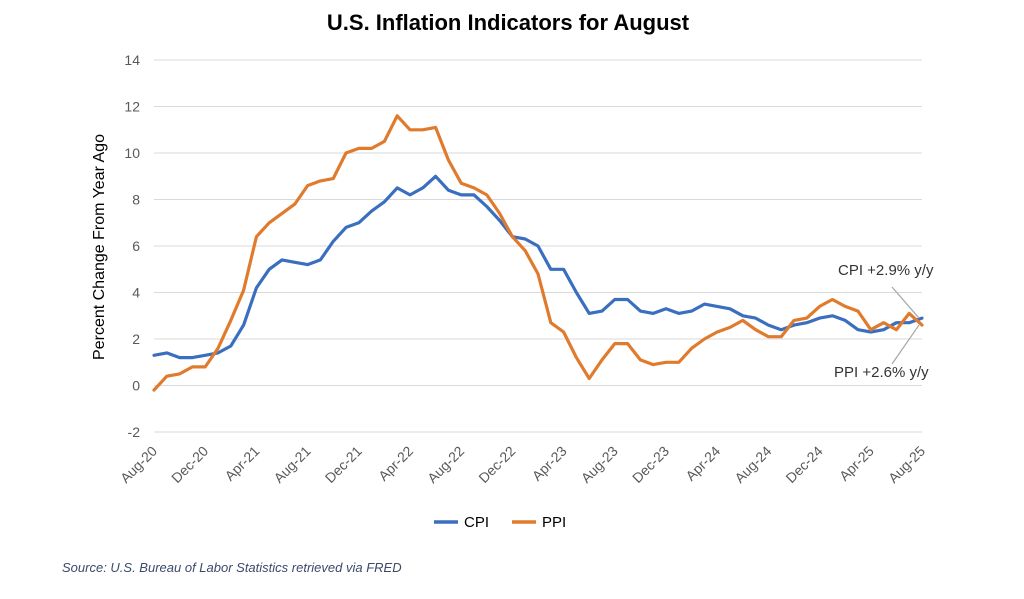  I want to click on y-tick-label: 12, so click(132, 107).